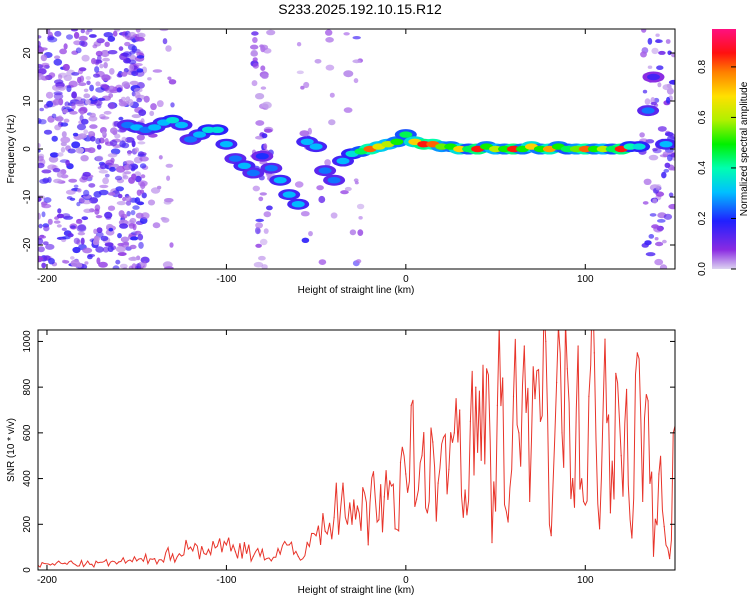 This screenshot has width=750, height=600. What do you see at coordinates (27, 149) in the screenshot?
I see `y-tick-label: 0` at bounding box center [27, 149].